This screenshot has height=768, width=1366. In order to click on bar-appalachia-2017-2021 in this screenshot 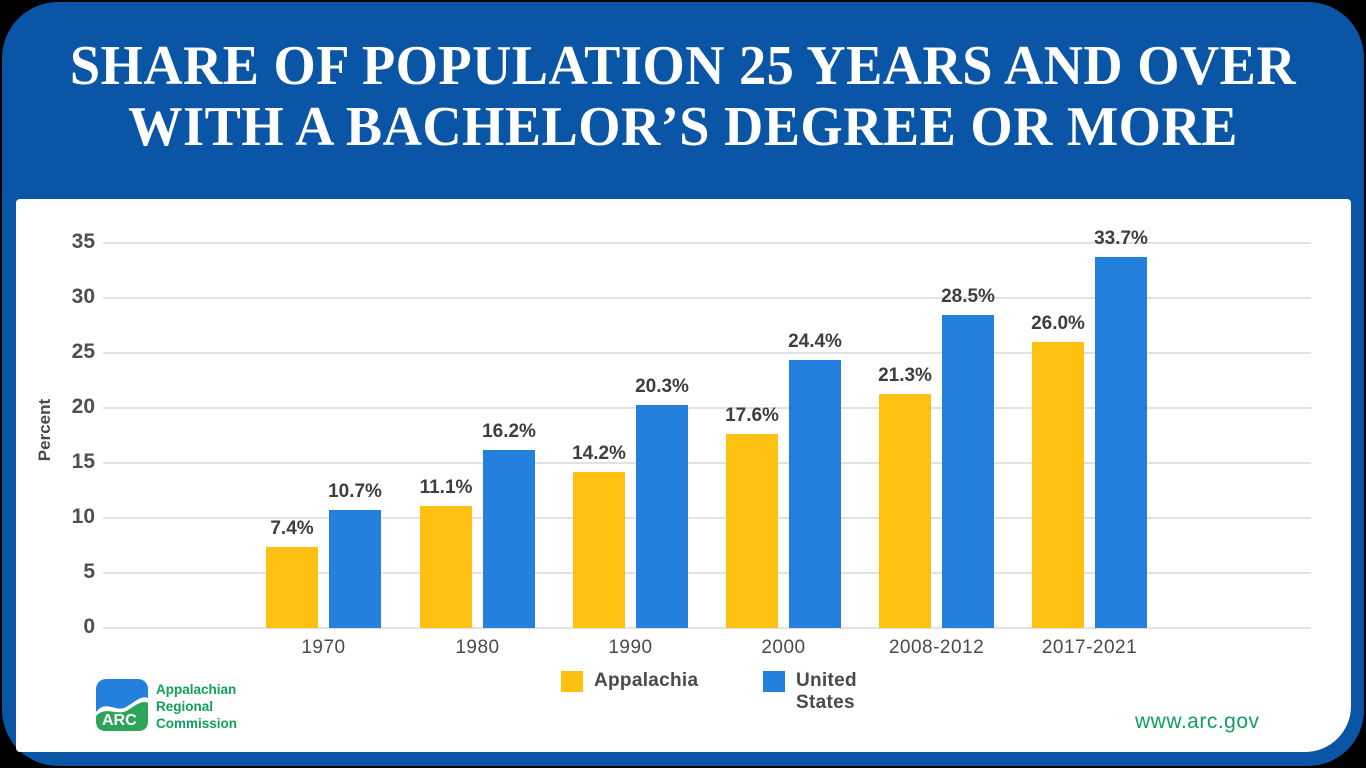, I will do `click(1058, 485)`.